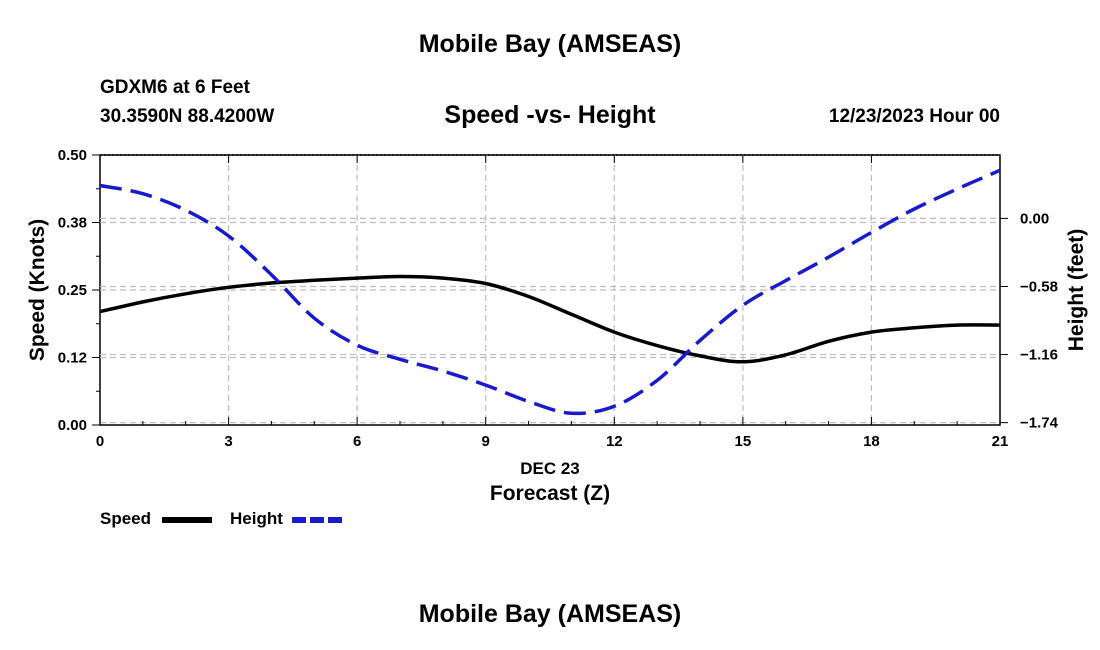 This screenshot has height=650, width=1100. What do you see at coordinates (550, 468) in the screenshot?
I see `x-axis-date-label: DEC 23` at bounding box center [550, 468].